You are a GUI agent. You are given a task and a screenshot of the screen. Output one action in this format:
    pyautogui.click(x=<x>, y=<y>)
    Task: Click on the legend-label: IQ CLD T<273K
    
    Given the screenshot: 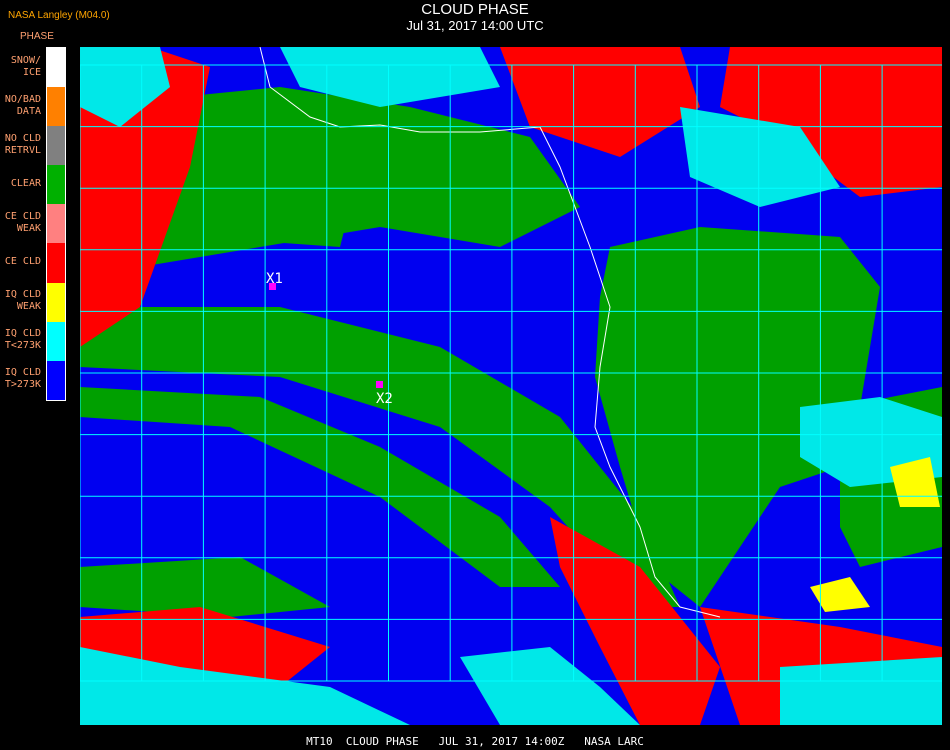 What is the action you would take?
    pyautogui.click(x=22, y=340)
    